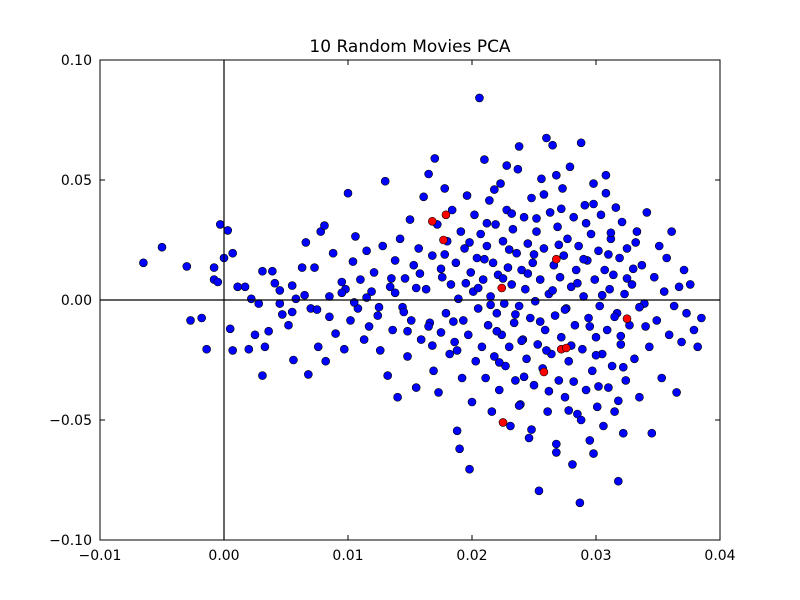 Image resolution: width=800 pixels, height=600 pixels. I want to click on chart-title: 10 Random Movies PCA, so click(410, 47).